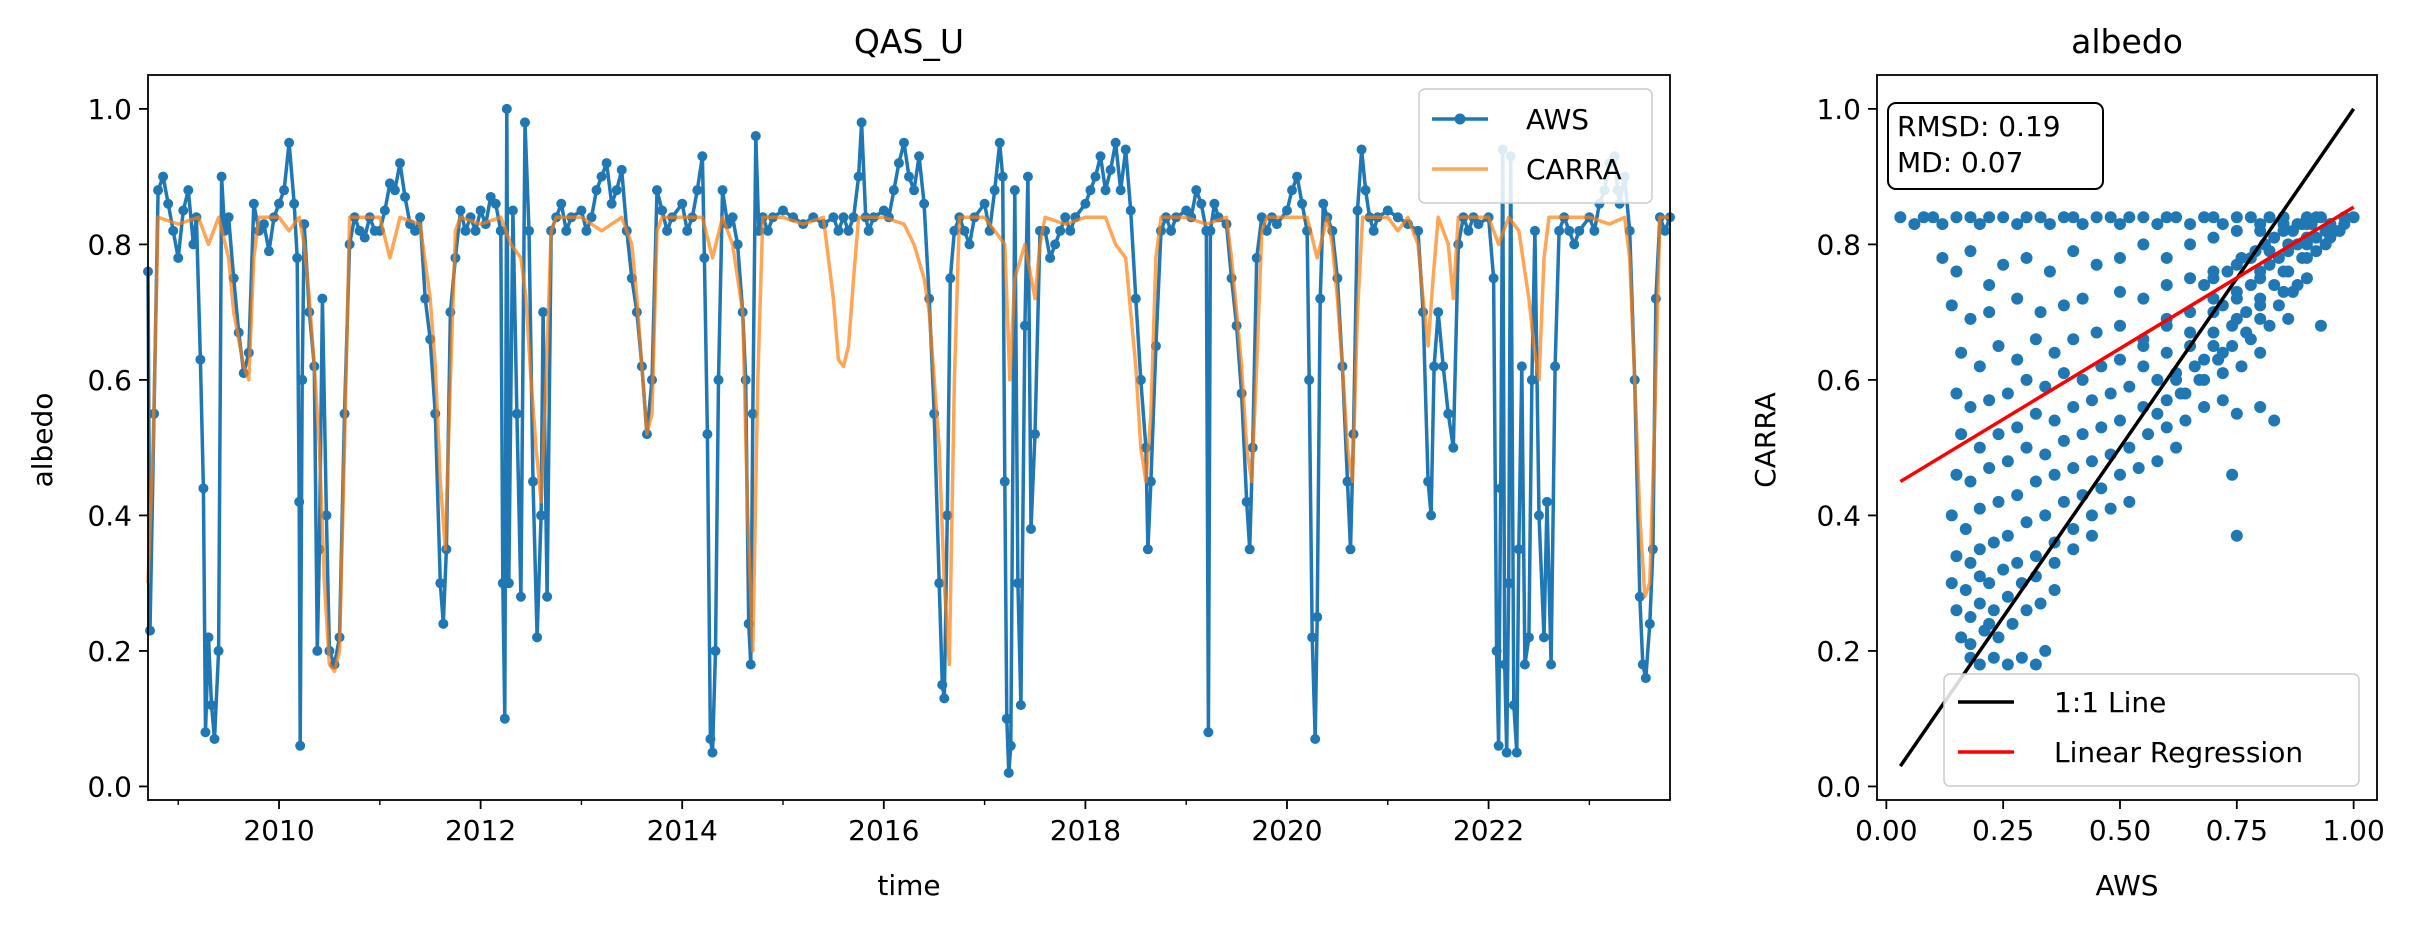 This screenshot has width=2417, height=926. Describe the element at coordinates (109, 109) in the screenshot. I see `y-tick-label: 1.0` at that location.